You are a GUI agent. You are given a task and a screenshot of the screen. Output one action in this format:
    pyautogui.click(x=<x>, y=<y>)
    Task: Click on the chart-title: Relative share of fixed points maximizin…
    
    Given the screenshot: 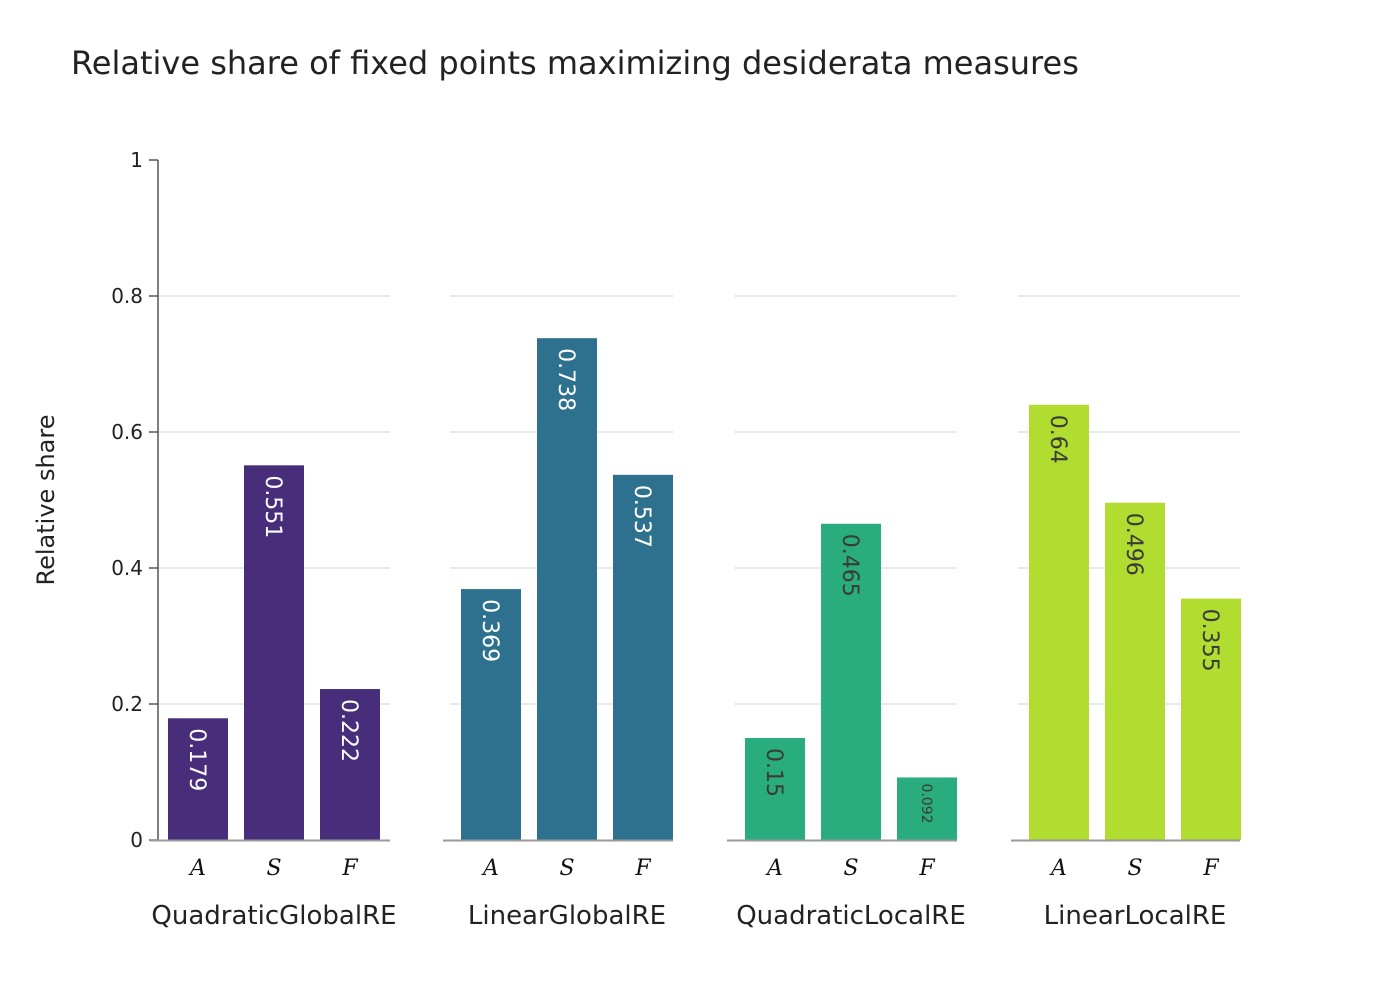 What is the action you would take?
    pyautogui.click(x=575, y=63)
    